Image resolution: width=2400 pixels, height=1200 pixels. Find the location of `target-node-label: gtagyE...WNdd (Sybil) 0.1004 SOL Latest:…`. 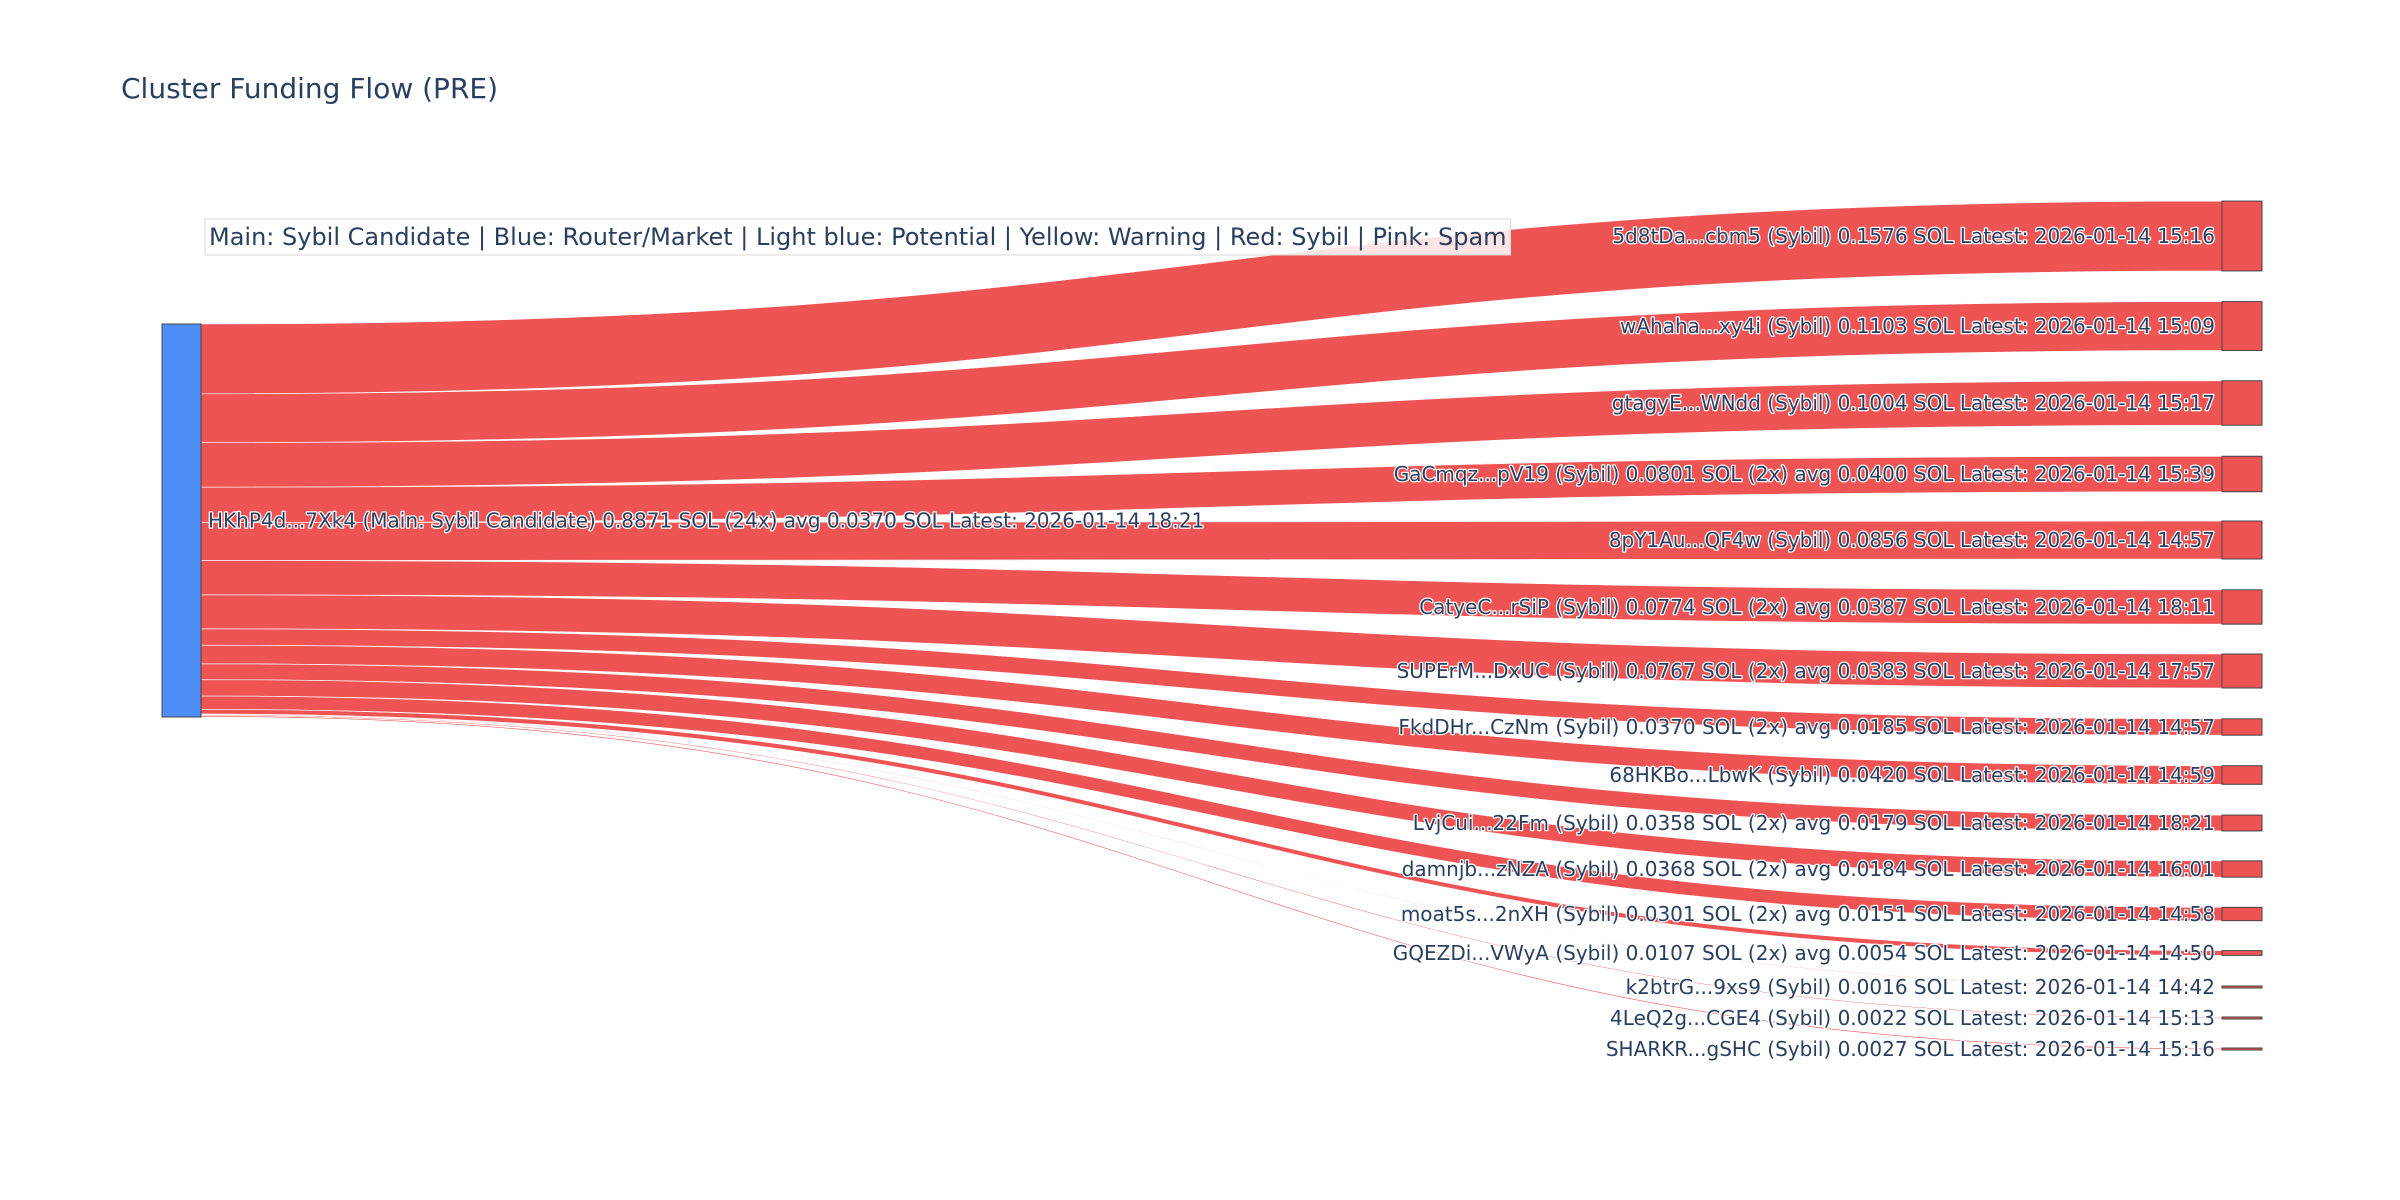

target-node-label: gtagyE...WNdd (Sybil) 0.1004 SOL Latest:… is located at coordinates (1913, 403).